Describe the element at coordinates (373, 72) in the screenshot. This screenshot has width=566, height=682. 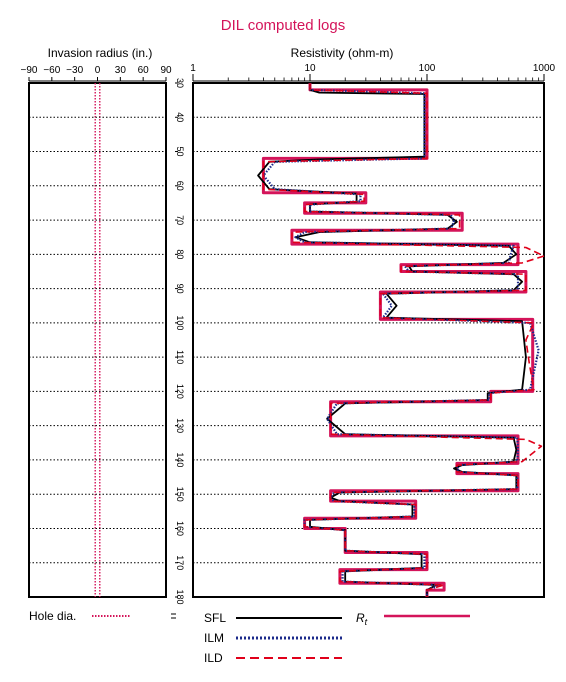
I see `resistivity-ticks: 1 10 100 1000` at that location.